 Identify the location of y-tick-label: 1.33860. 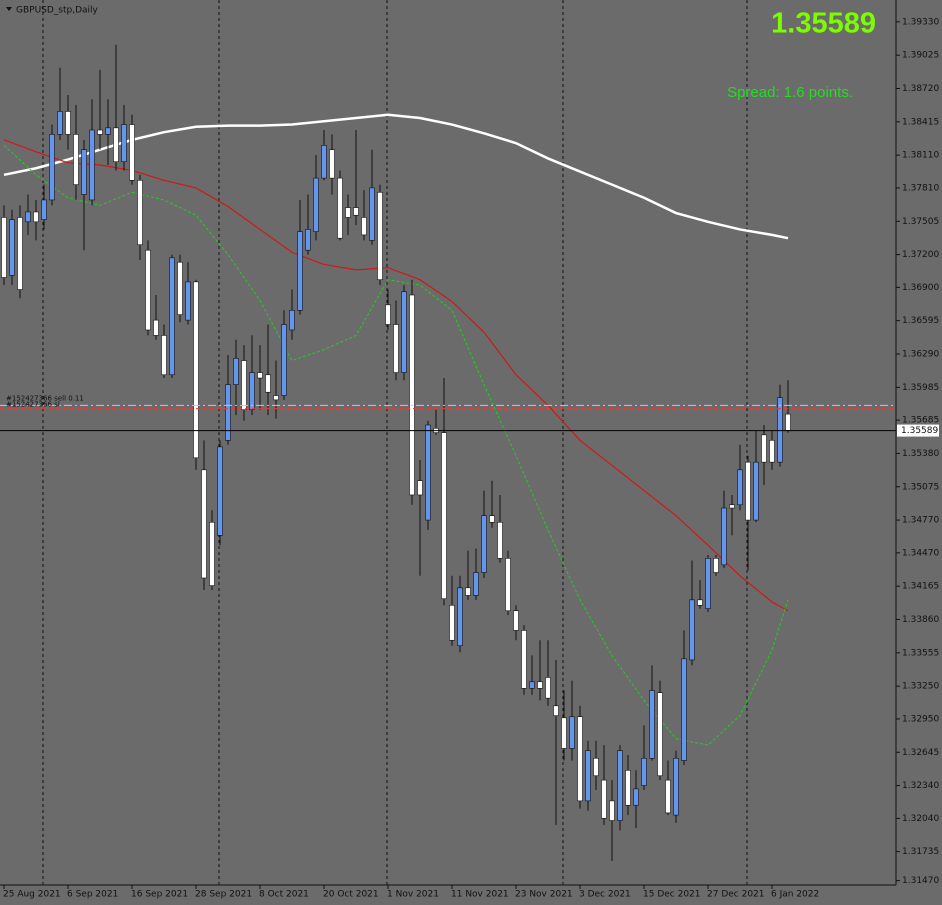
(920, 620).